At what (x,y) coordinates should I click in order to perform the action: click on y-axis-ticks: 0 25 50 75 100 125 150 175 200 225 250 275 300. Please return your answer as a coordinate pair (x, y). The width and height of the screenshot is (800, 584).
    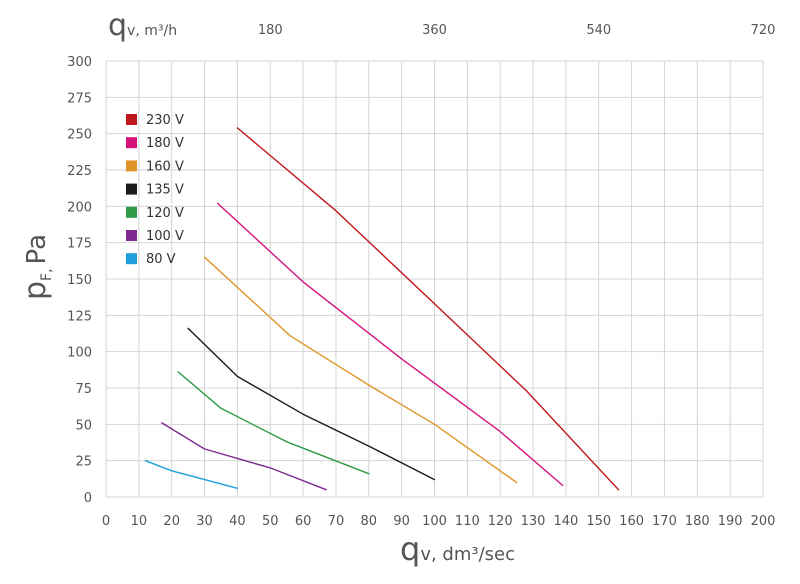
    Looking at the image, I should click on (79, 280).